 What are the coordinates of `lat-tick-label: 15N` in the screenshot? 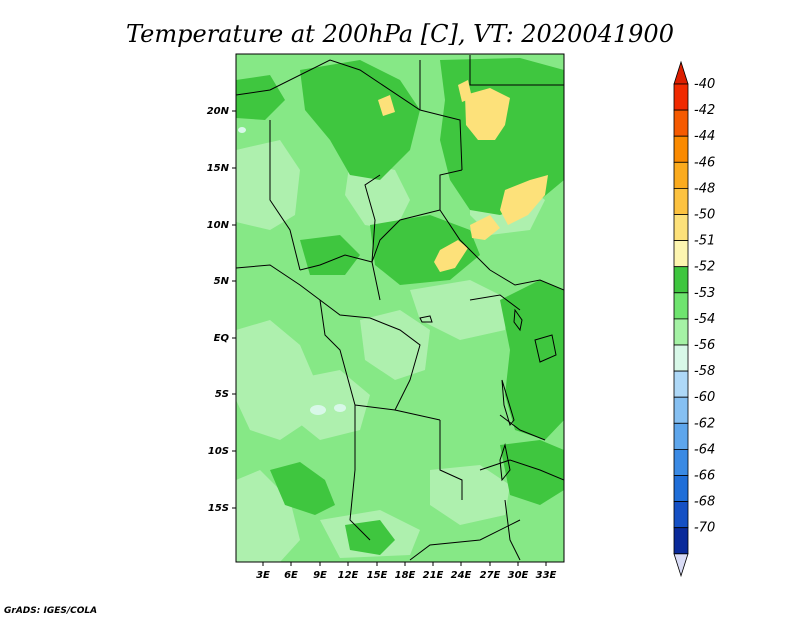 It's located at (218, 168).